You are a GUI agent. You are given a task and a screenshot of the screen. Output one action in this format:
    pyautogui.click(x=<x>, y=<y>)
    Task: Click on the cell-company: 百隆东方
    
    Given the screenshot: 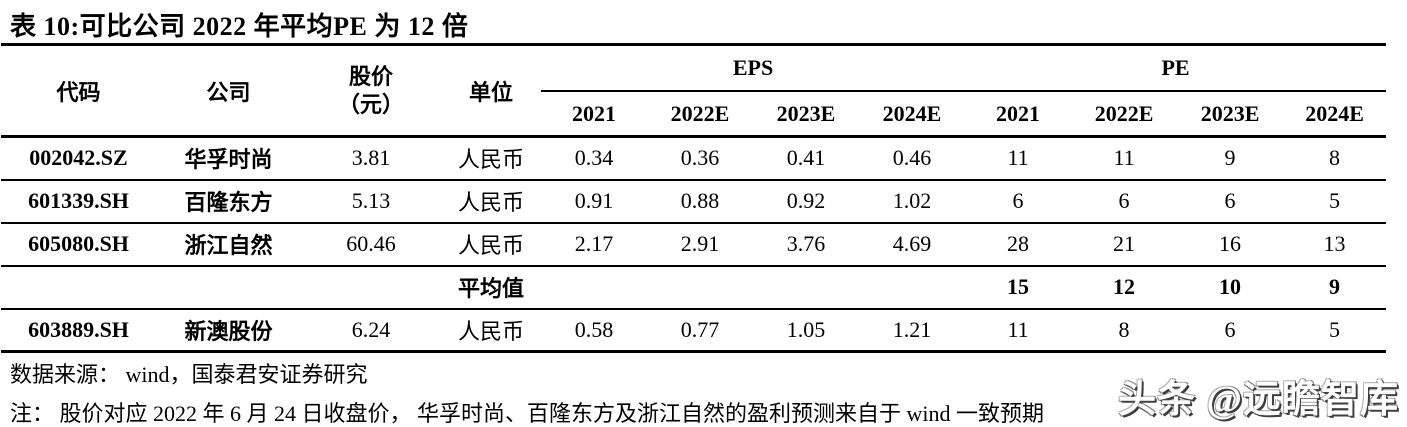 What is the action you would take?
    pyautogui.click(x=228, y=202)
    